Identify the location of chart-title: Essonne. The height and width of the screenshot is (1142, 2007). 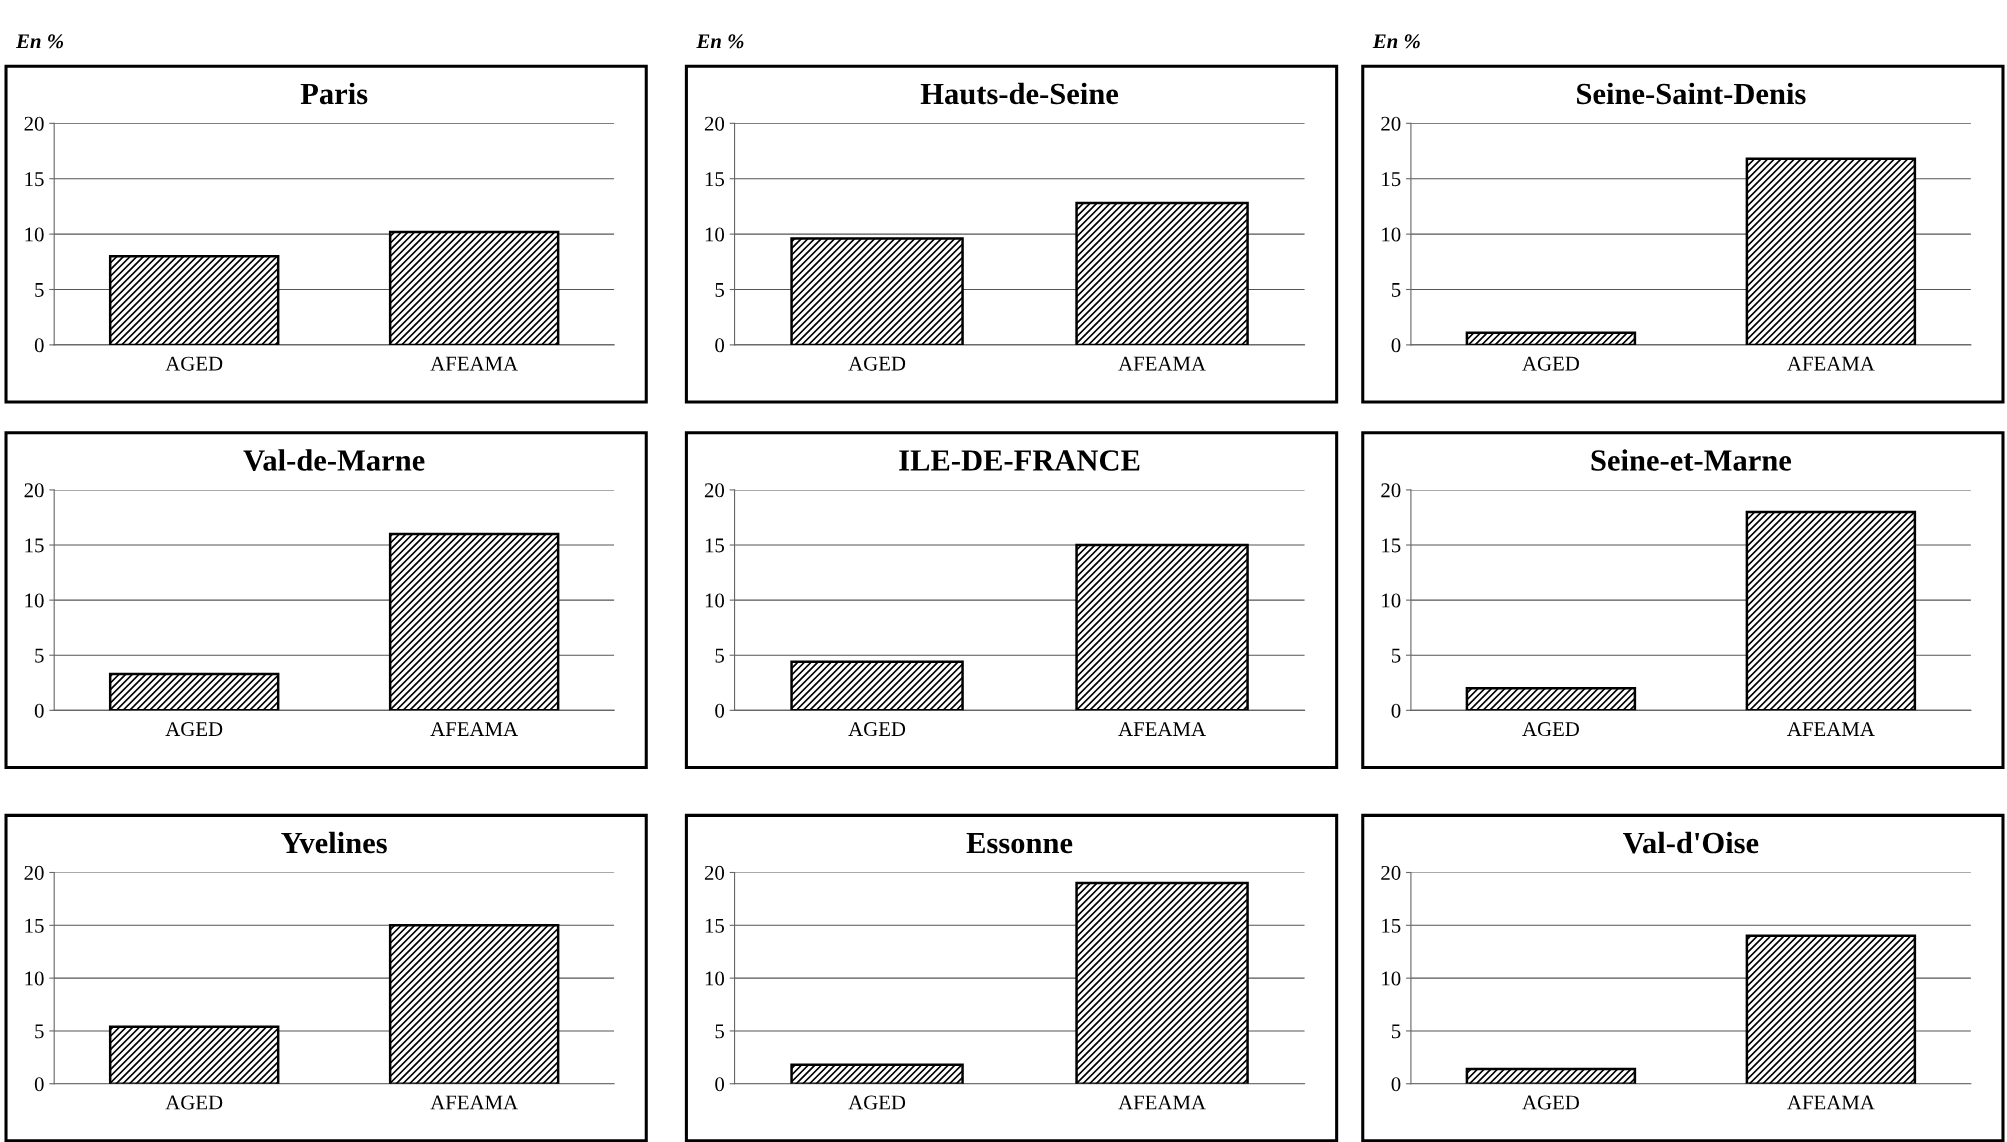
(1019, 843).